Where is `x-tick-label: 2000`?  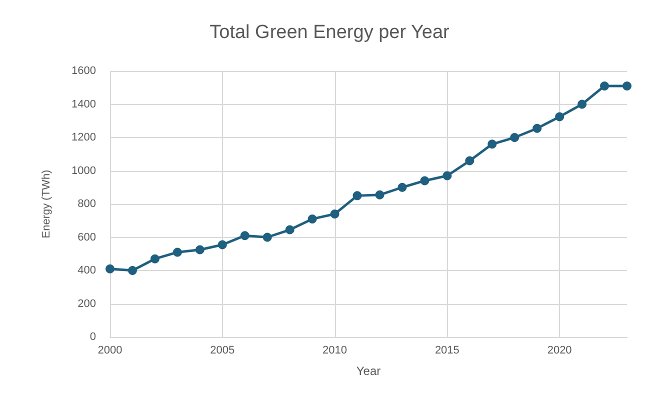
x-tick-label: 2000 is located at coordinates (110, 350).